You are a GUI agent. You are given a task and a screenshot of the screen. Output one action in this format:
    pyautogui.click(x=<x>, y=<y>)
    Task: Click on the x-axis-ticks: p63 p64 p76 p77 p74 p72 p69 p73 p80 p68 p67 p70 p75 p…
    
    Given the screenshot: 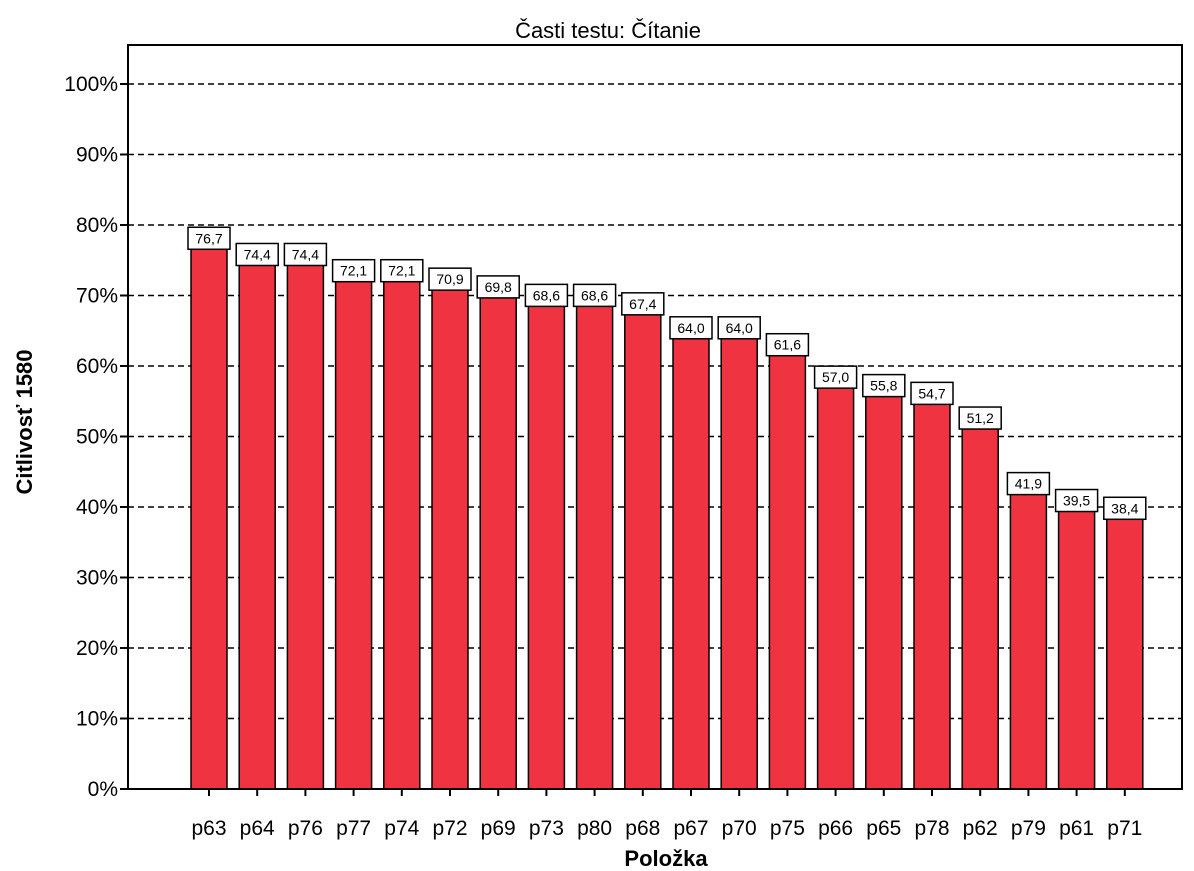 What is the action you would take?
    pyautogui.click(x=666, y=814)
    